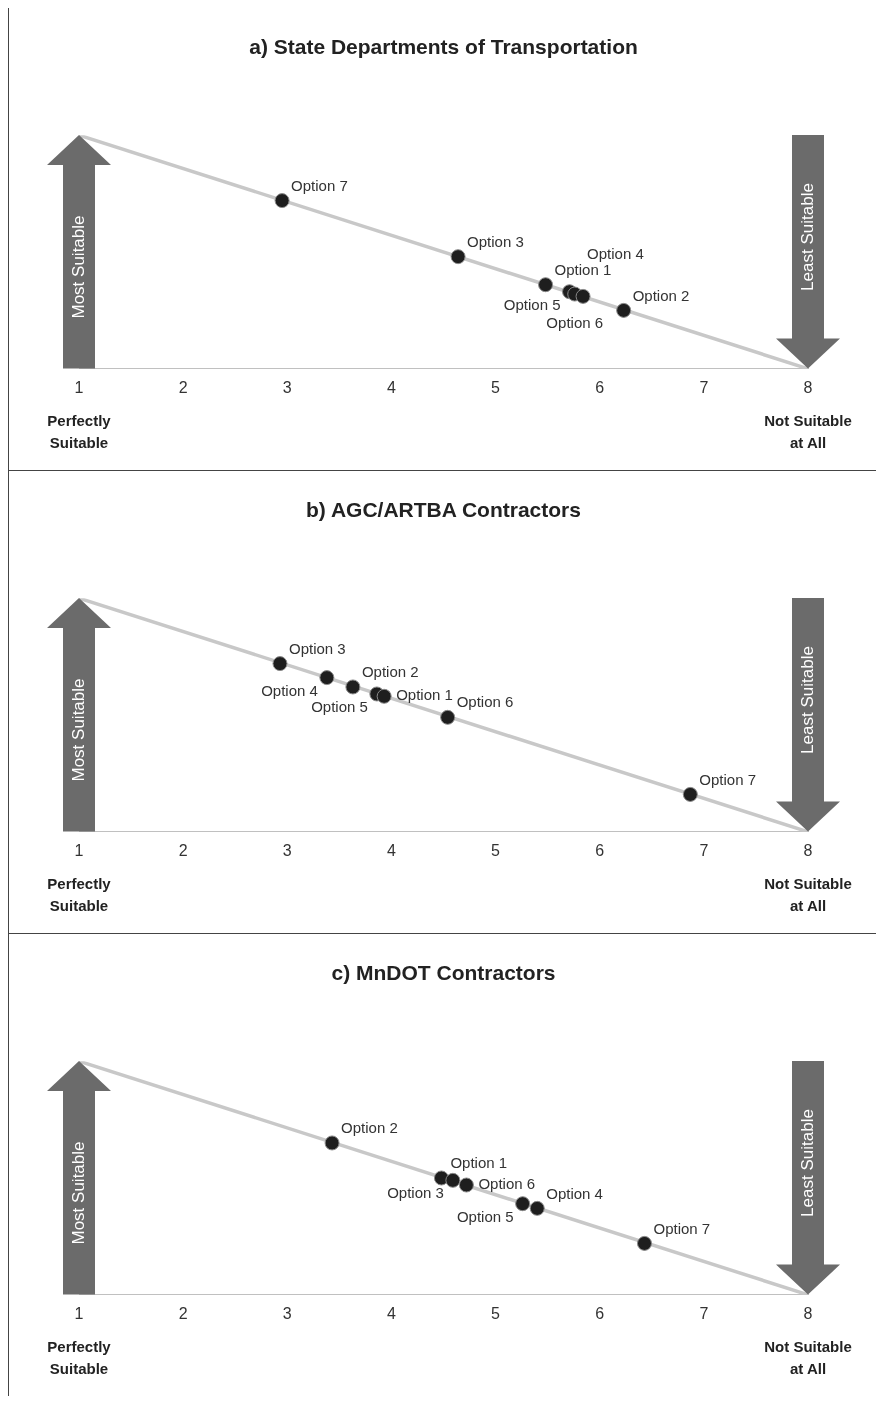 This screenshot has height=1412, width=883. What do you see at coordinates (443, 47) in the screenshot?
I see `chart-title: a) State Departments of Transportation` at bounding box center [443, 47].